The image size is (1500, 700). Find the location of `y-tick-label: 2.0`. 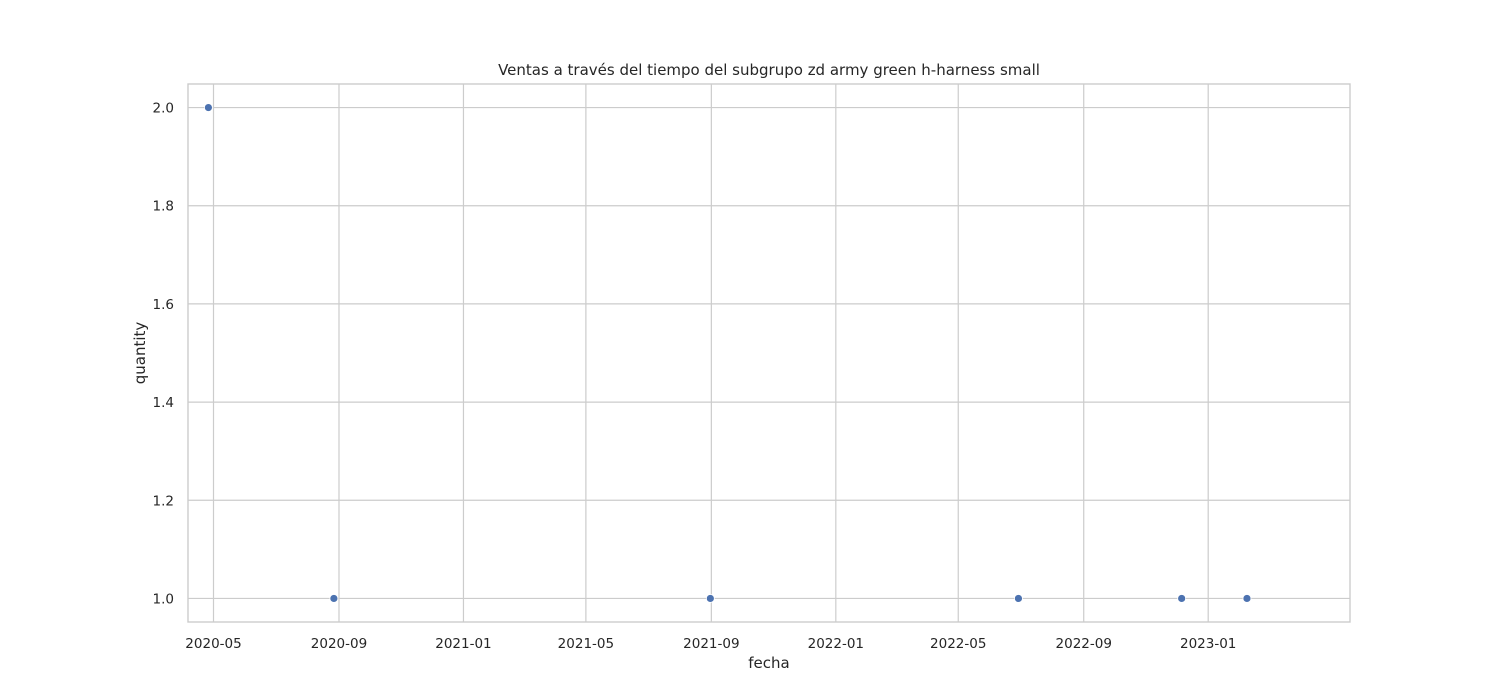

y-tick-label: 2.0 is located at coordinates (163, 109).